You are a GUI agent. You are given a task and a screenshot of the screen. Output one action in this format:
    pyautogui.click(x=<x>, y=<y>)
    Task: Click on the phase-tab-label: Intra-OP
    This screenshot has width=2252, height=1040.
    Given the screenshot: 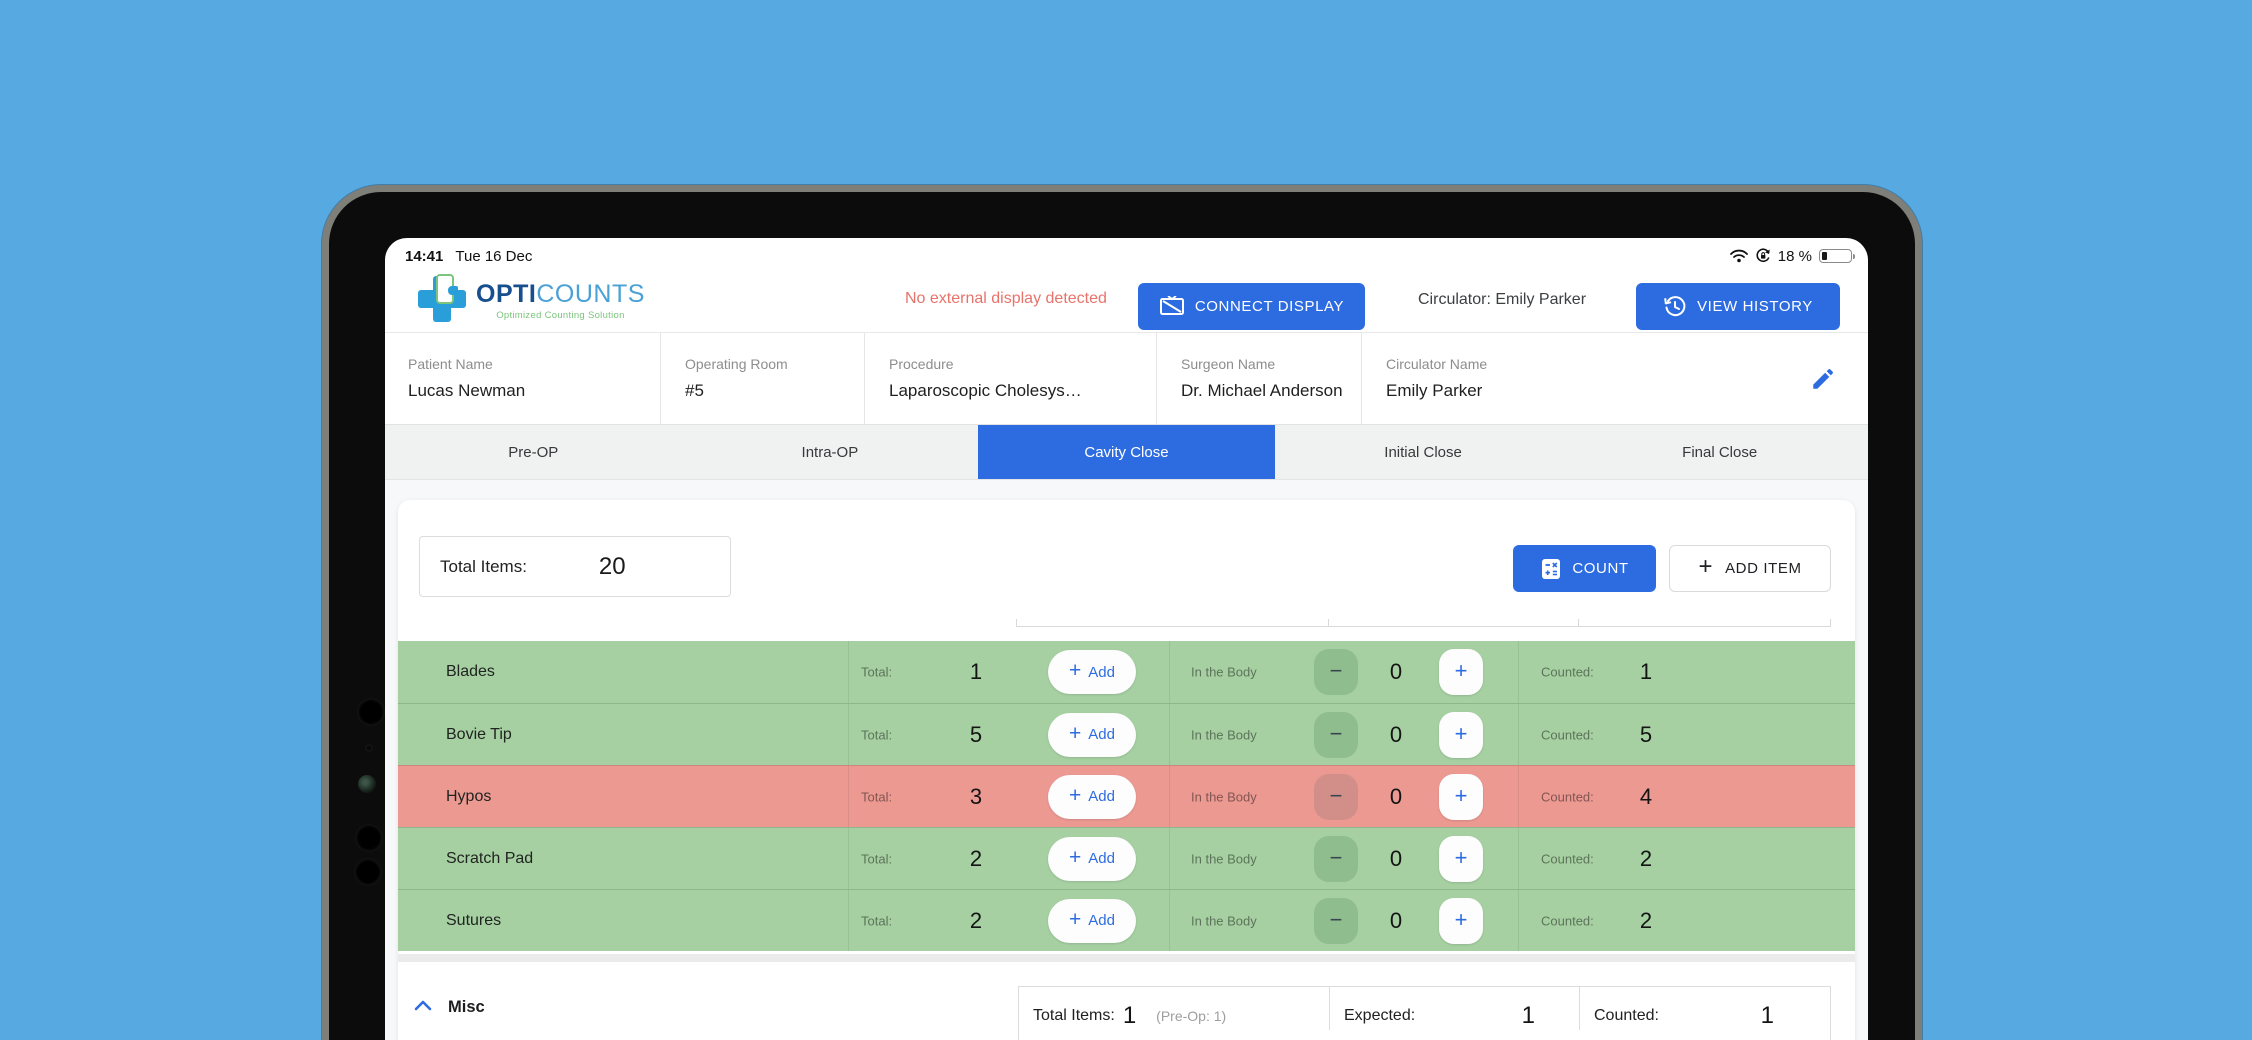 What is the action you would take?
    pyautogui.click(x=830, y=452)
    